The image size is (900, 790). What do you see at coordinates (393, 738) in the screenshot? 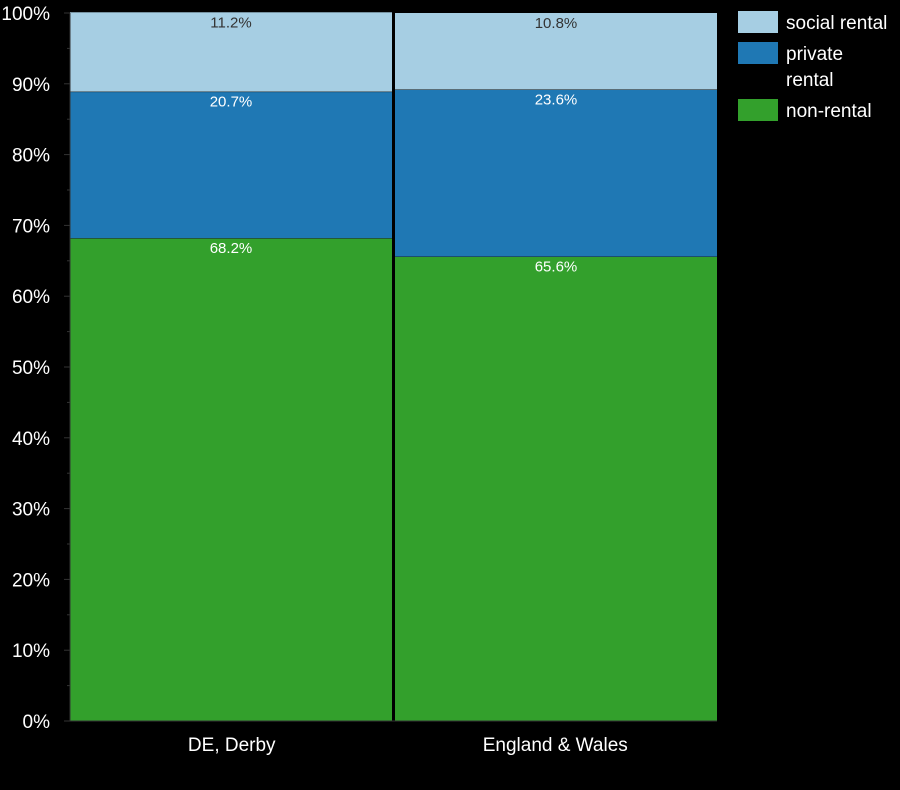
I see `x-axis: DE, Derby England & Wales` at bounding box center [393, 738].